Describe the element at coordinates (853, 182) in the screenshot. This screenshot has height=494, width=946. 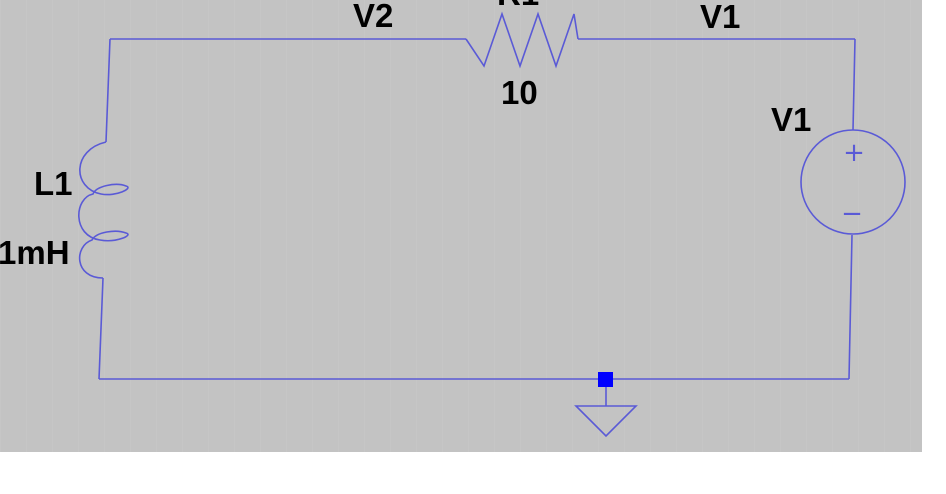
I see `voltage-source-icon: + −` at that location.